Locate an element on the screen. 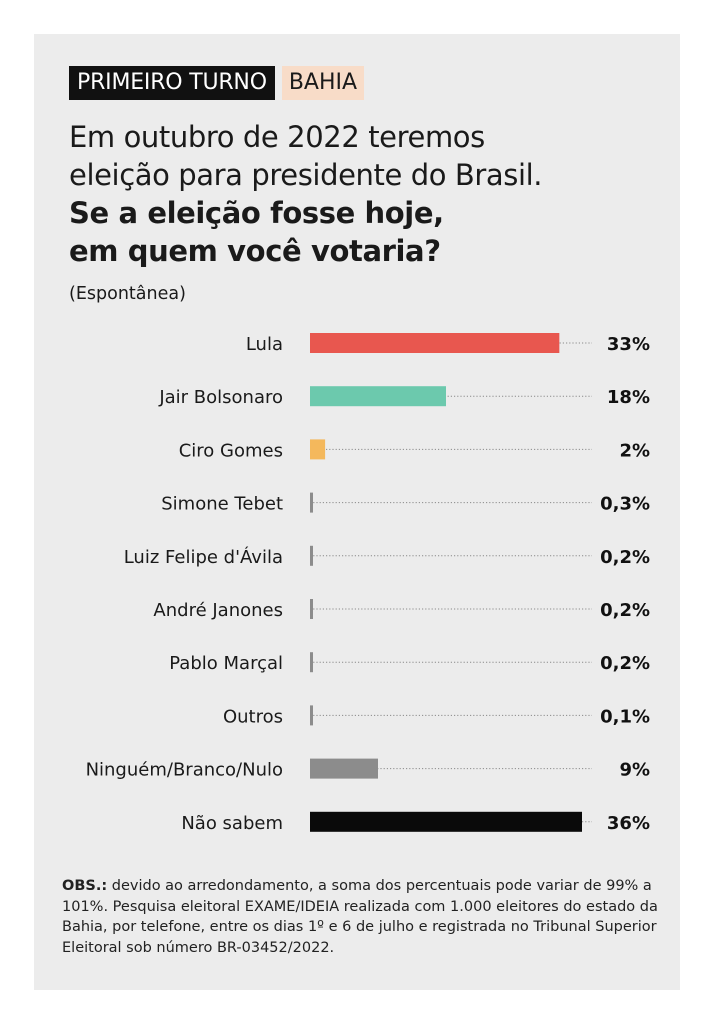 Image resolution: width=715 pixels, height=1024 pixels. value-label: 33% is located at coordinates (628, 344).